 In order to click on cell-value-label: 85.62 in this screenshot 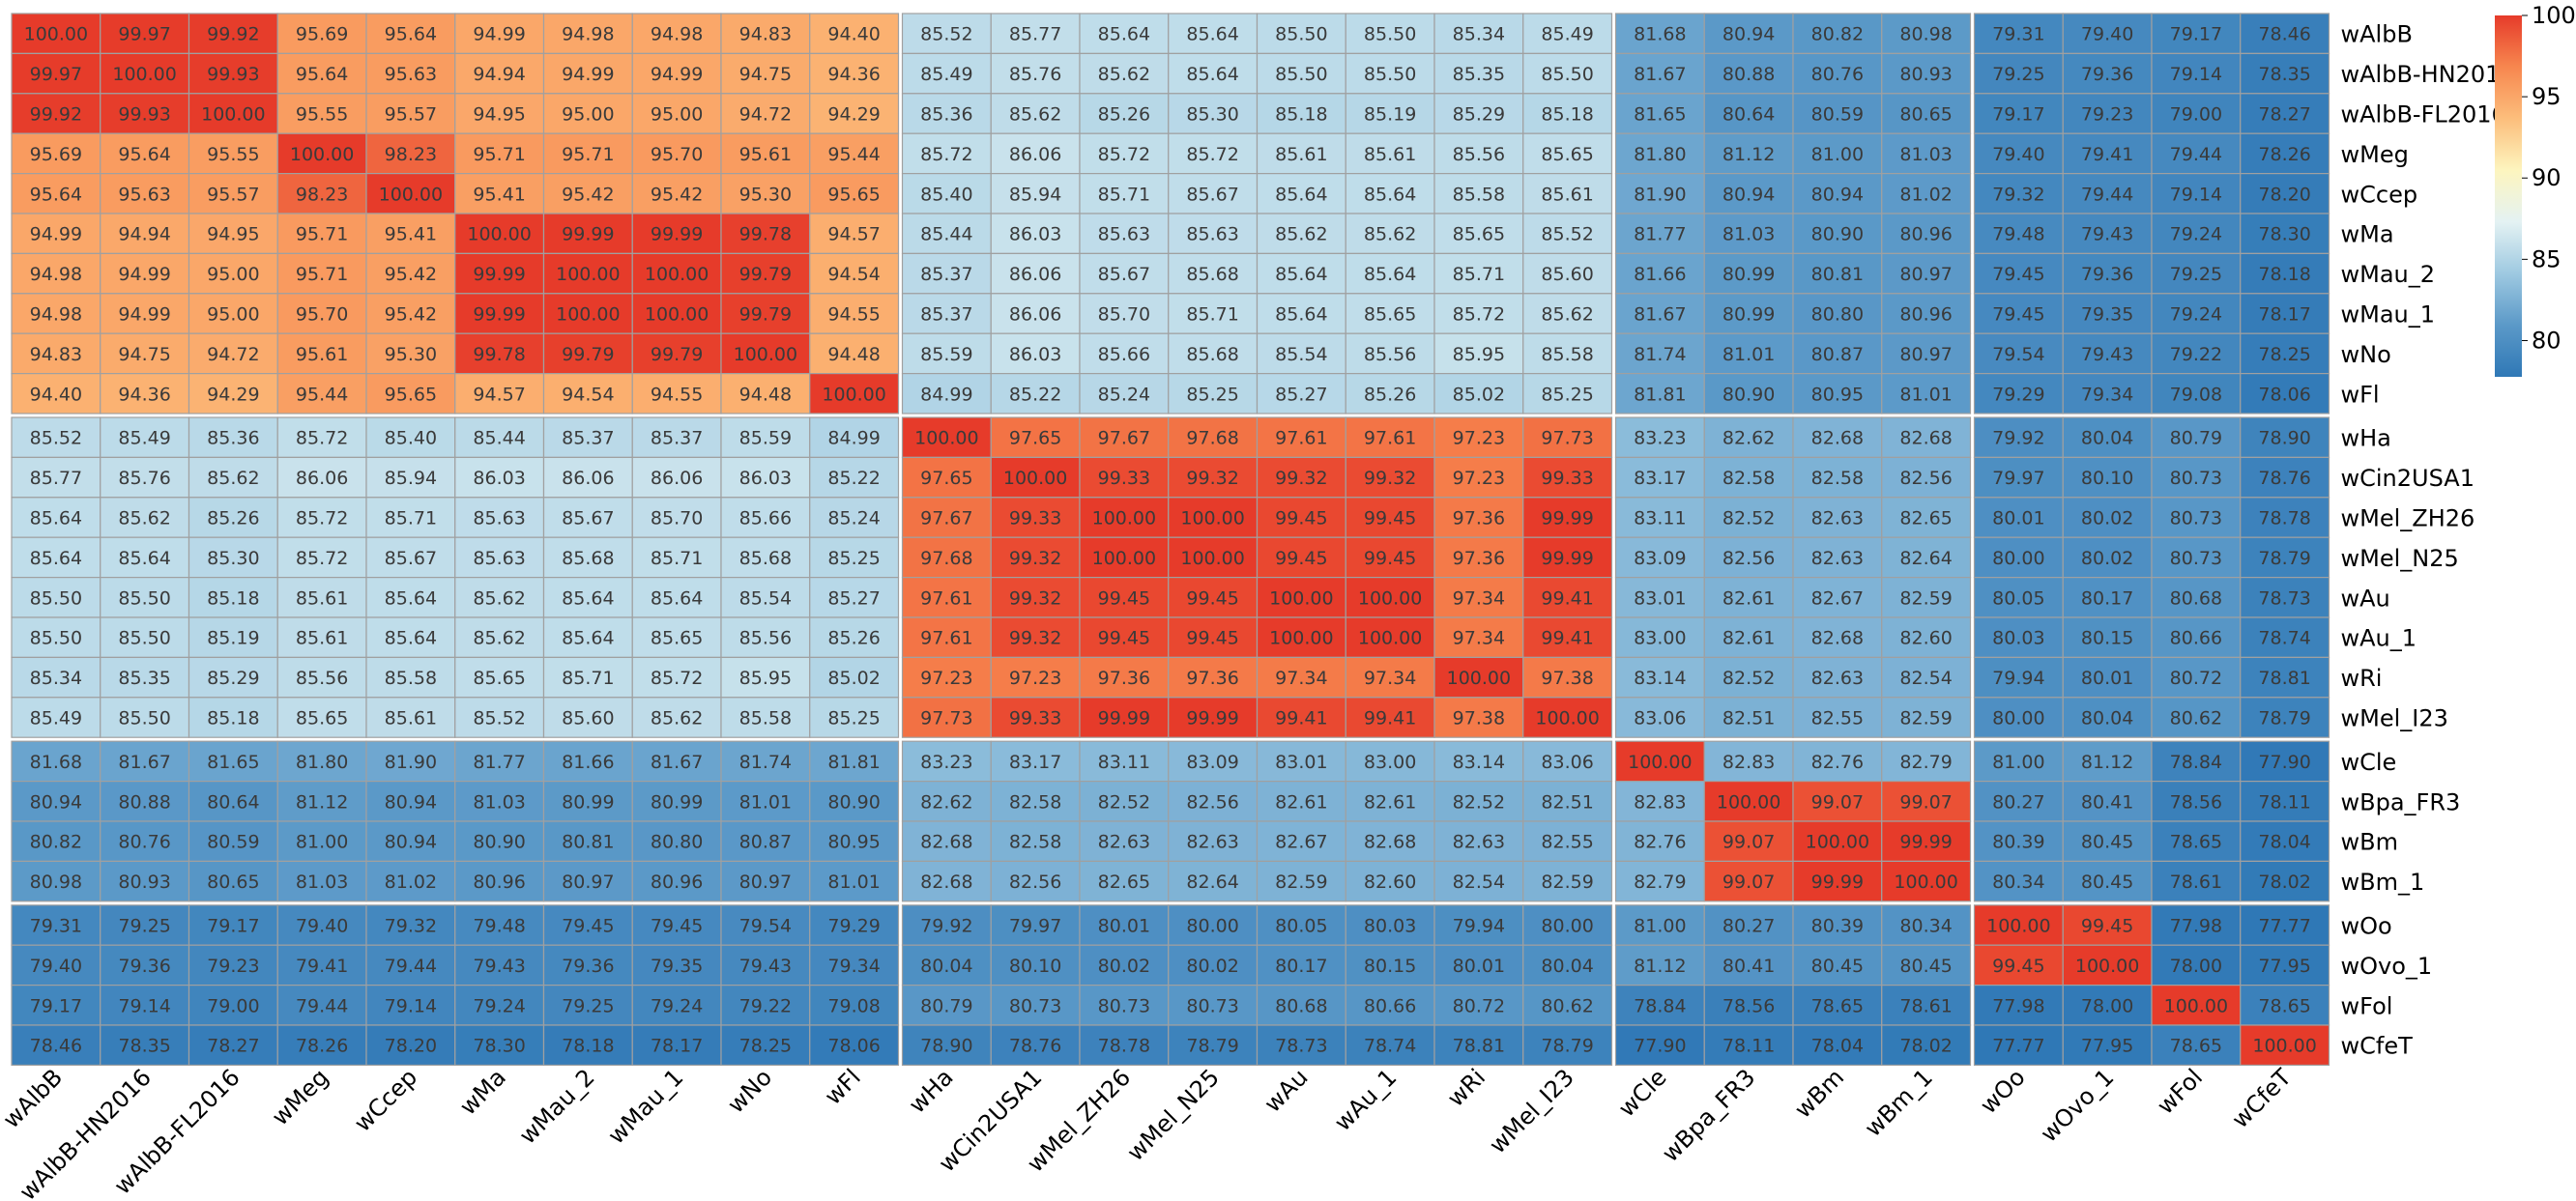, I will do `click(499, 598)`.